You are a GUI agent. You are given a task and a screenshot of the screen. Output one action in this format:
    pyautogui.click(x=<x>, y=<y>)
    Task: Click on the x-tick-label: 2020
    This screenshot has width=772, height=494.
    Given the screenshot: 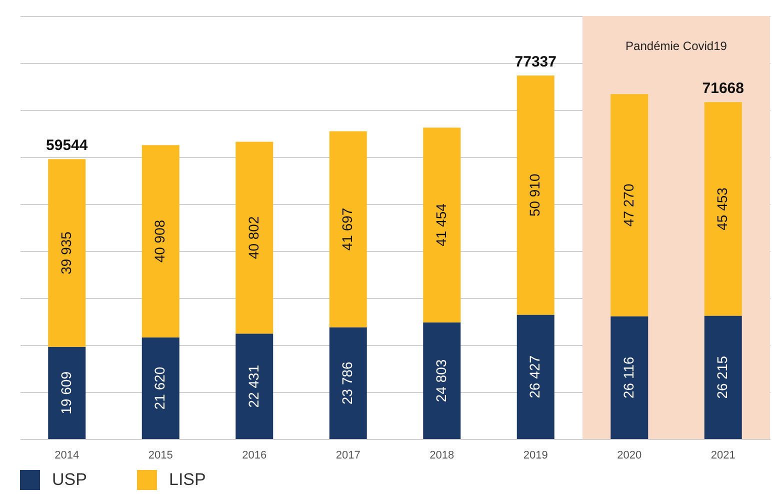 What is the action you would take?
    pyautogui.click(x=629, y=456)
    